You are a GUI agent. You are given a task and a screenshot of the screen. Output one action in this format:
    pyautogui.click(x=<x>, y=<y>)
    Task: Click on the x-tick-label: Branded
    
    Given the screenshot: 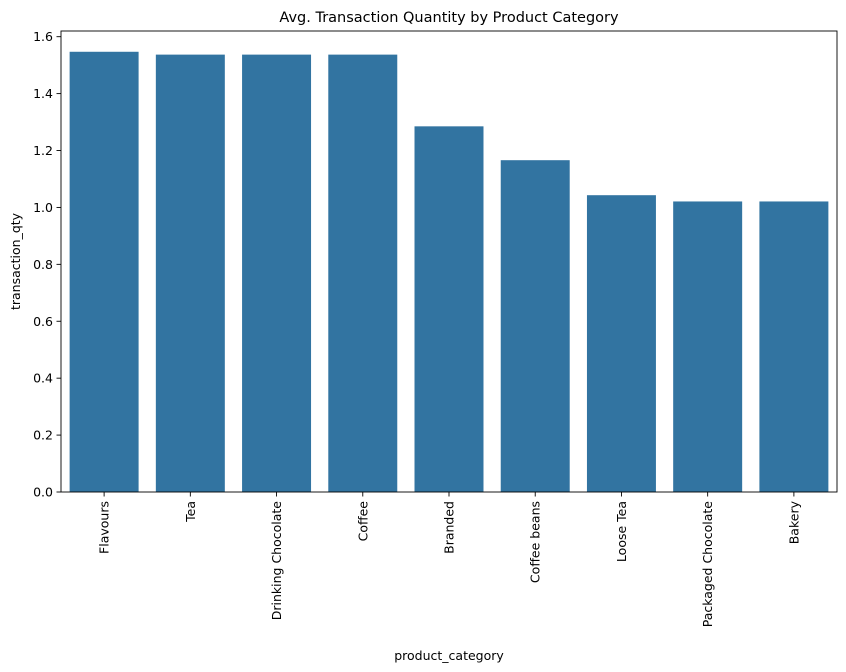 What is the action you would take?
    pyautogui.click(x=449, y=527)
    